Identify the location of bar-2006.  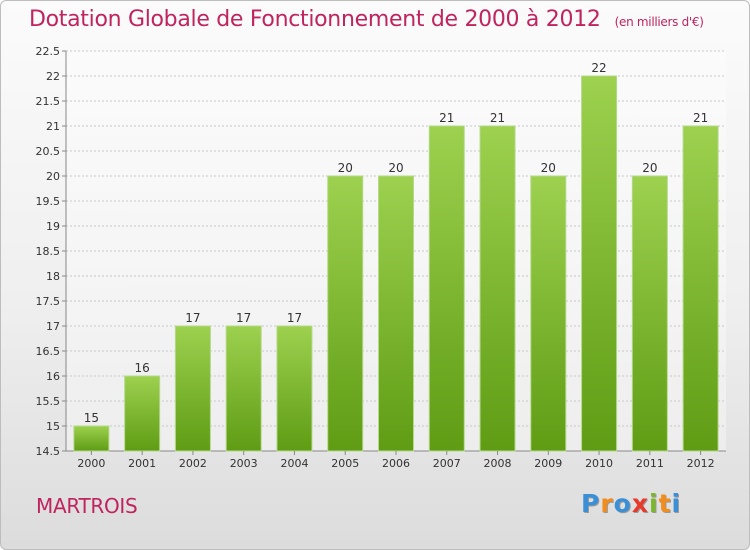
(396, 313).